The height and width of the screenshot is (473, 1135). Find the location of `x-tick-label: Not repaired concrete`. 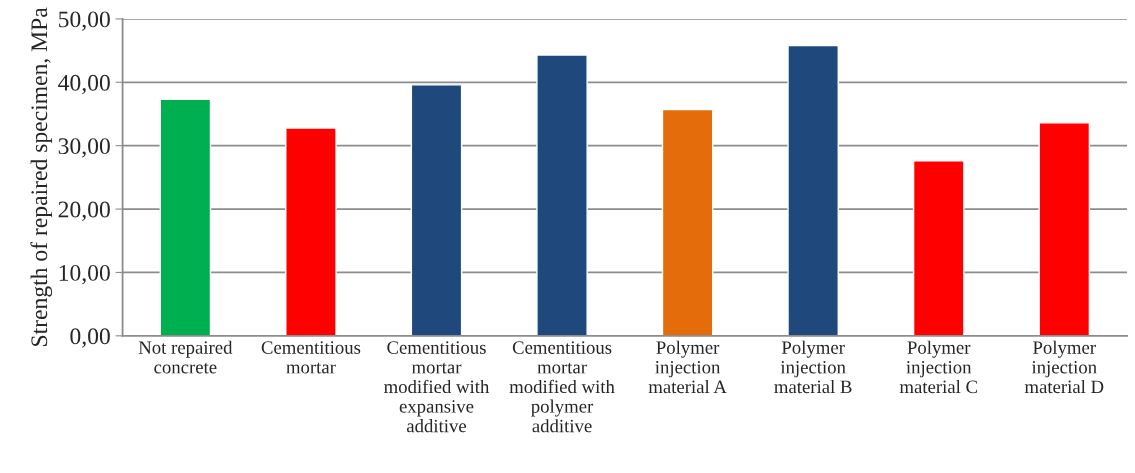

x-tick-label: Not repaired concrete is located at coordinates (185, 357).